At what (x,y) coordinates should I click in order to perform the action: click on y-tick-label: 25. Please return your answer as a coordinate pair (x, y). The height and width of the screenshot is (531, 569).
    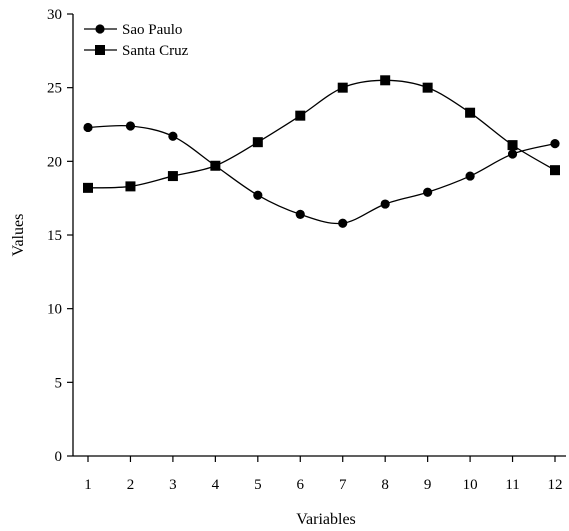
    Looking at the image, I should click on (54, 89).